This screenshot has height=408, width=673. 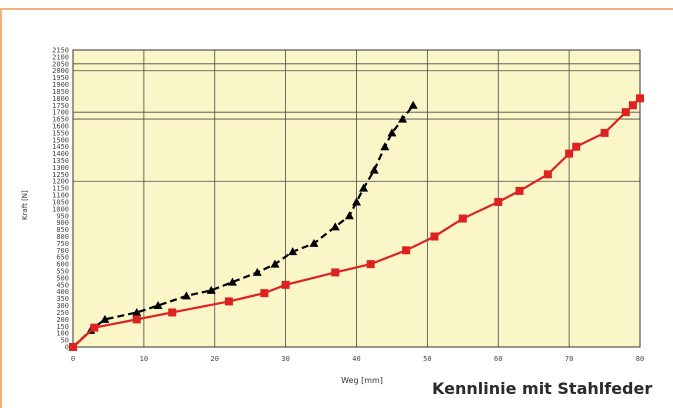 What do you see at coordinates (60, 126) in the screenshot?
I see `y-tick-label: 1600` at bounding box center [60, 126].